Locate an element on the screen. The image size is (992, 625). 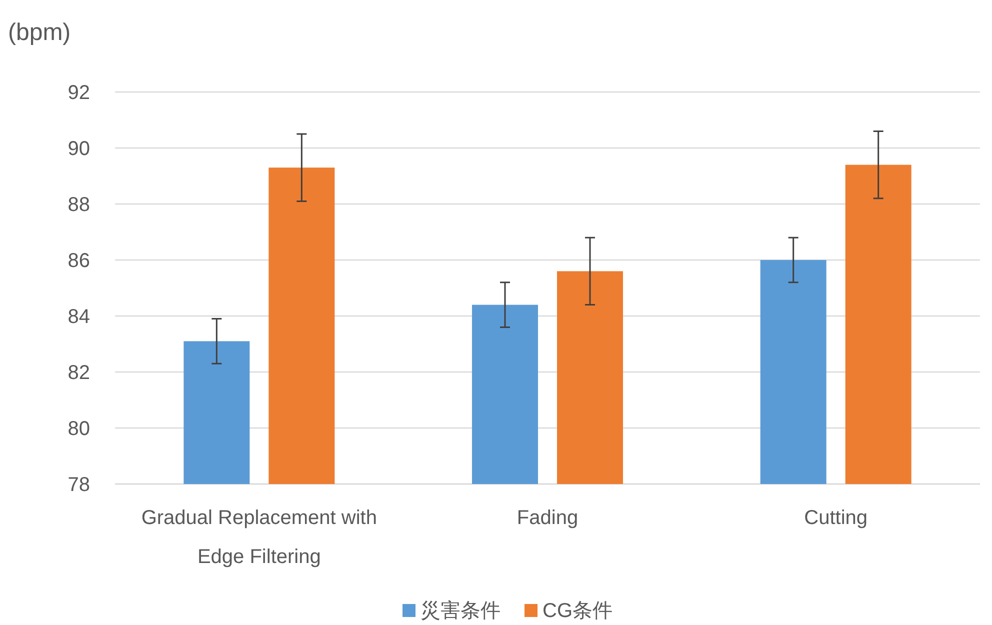
y-tick-label: 84 is located at coordinates (79, 317).